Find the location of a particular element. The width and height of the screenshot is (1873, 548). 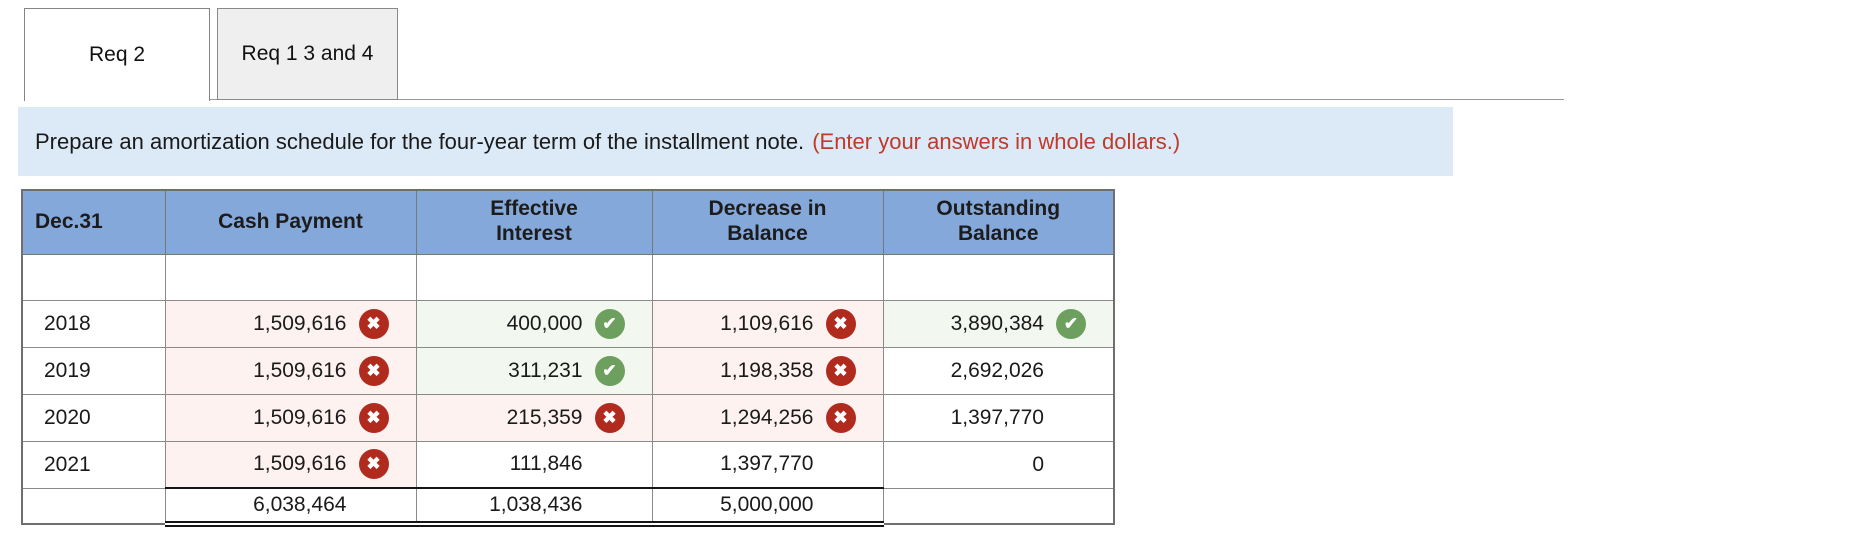

totals-row: 6,038,464 1,038,436 5,000,000 is located at coordinates (568, 507).